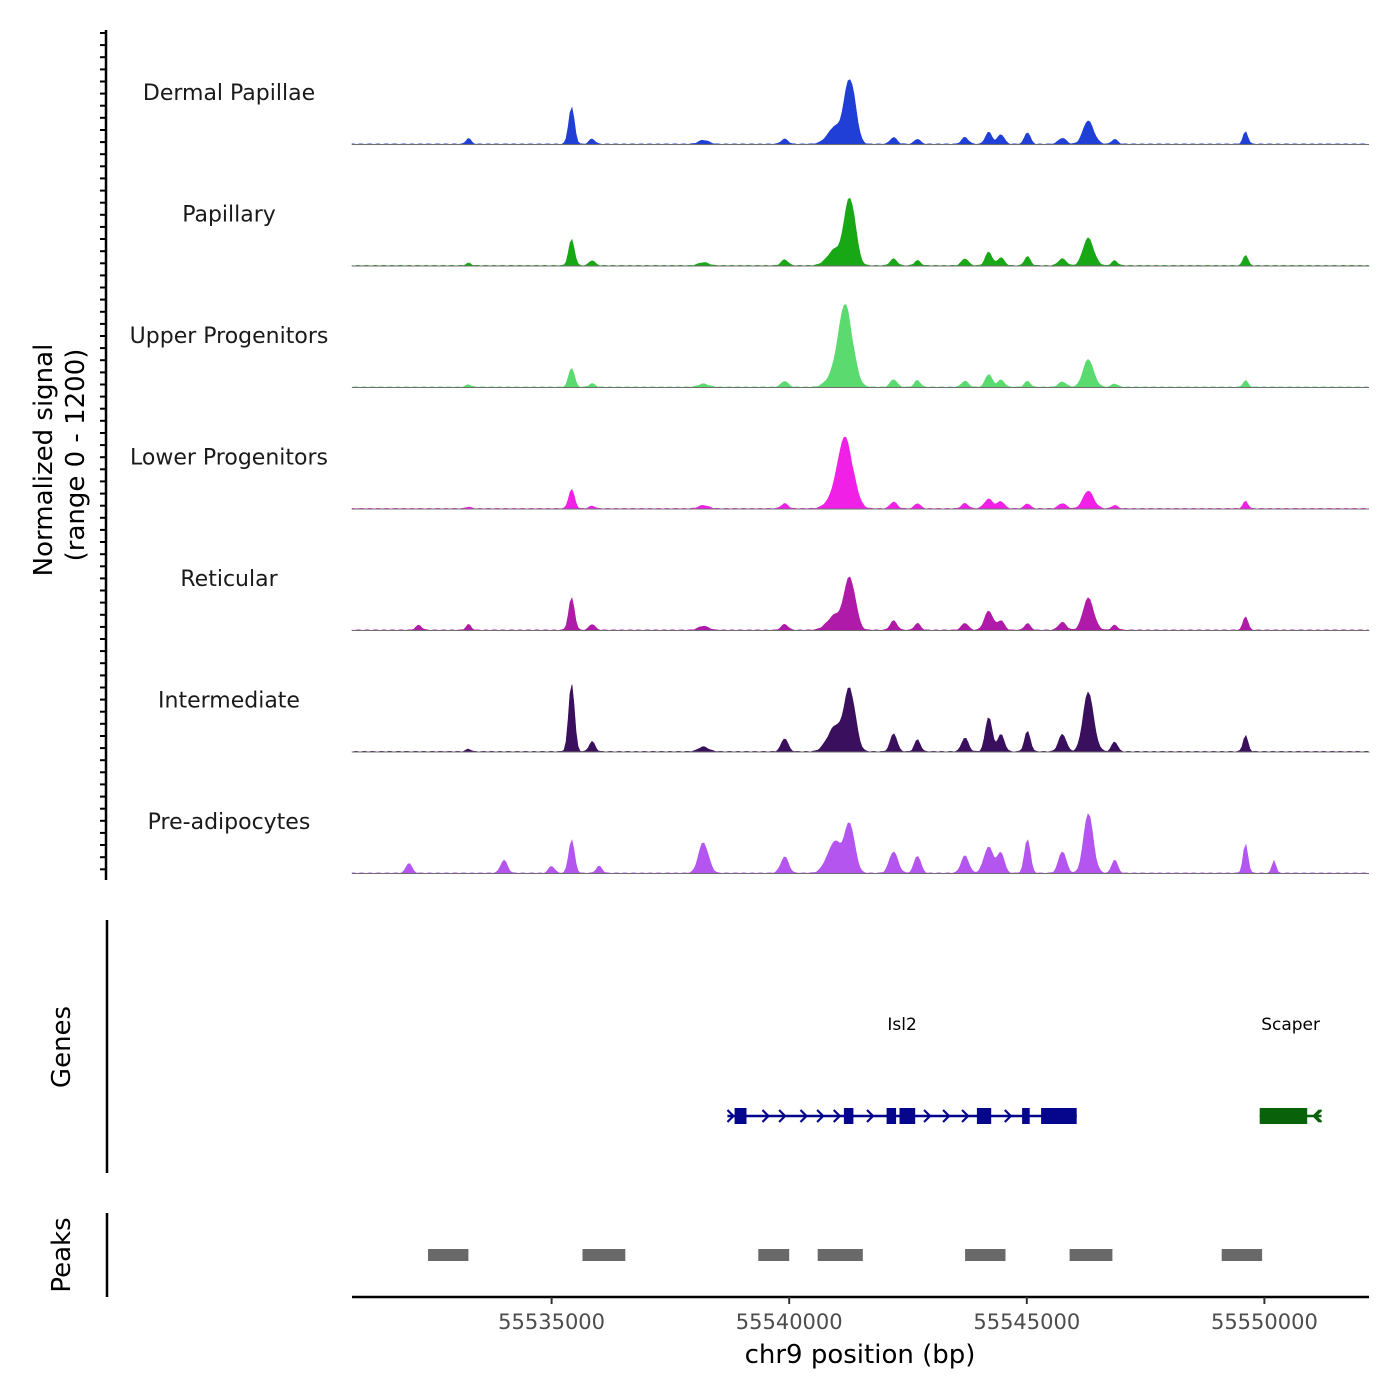 The height and width of the screenshot is (1400, 1400). Describe the element at coordinates (62, 1254) in the screenshot. I see `peaks-track-label: Peaks` at that location.